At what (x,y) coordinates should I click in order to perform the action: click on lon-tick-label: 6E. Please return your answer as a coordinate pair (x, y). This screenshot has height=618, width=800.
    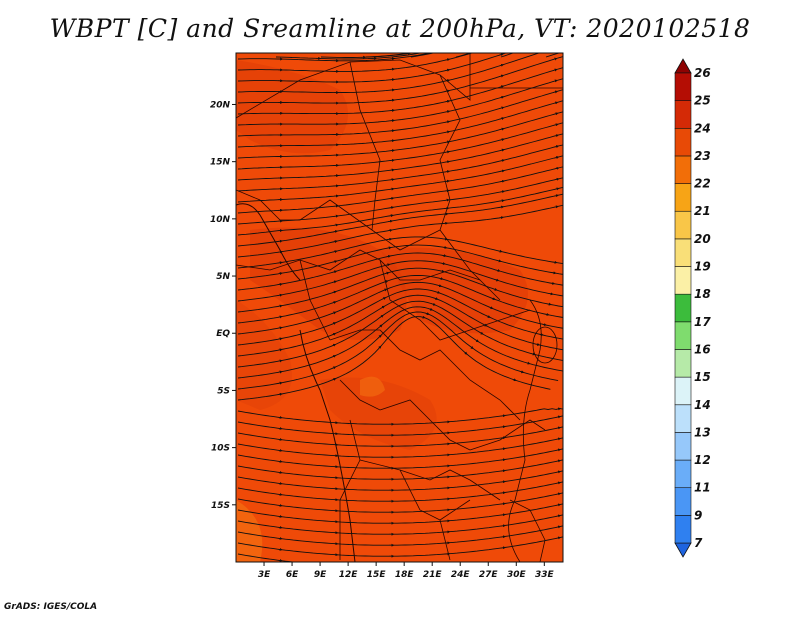
    Looking at the image, I should click on (292, 575).